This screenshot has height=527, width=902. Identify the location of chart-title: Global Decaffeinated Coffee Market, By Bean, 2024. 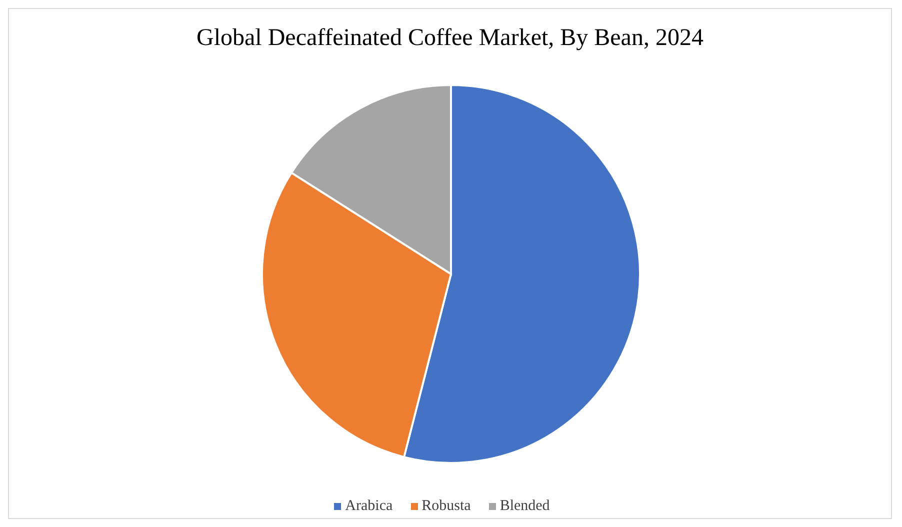
(450, 38).